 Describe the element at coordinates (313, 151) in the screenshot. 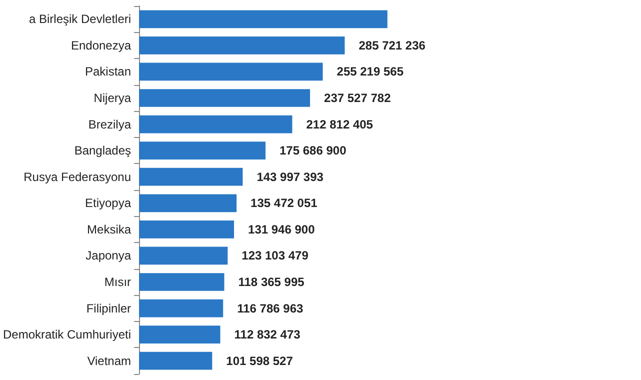

I see `data-label: 175 686 900` at that location.